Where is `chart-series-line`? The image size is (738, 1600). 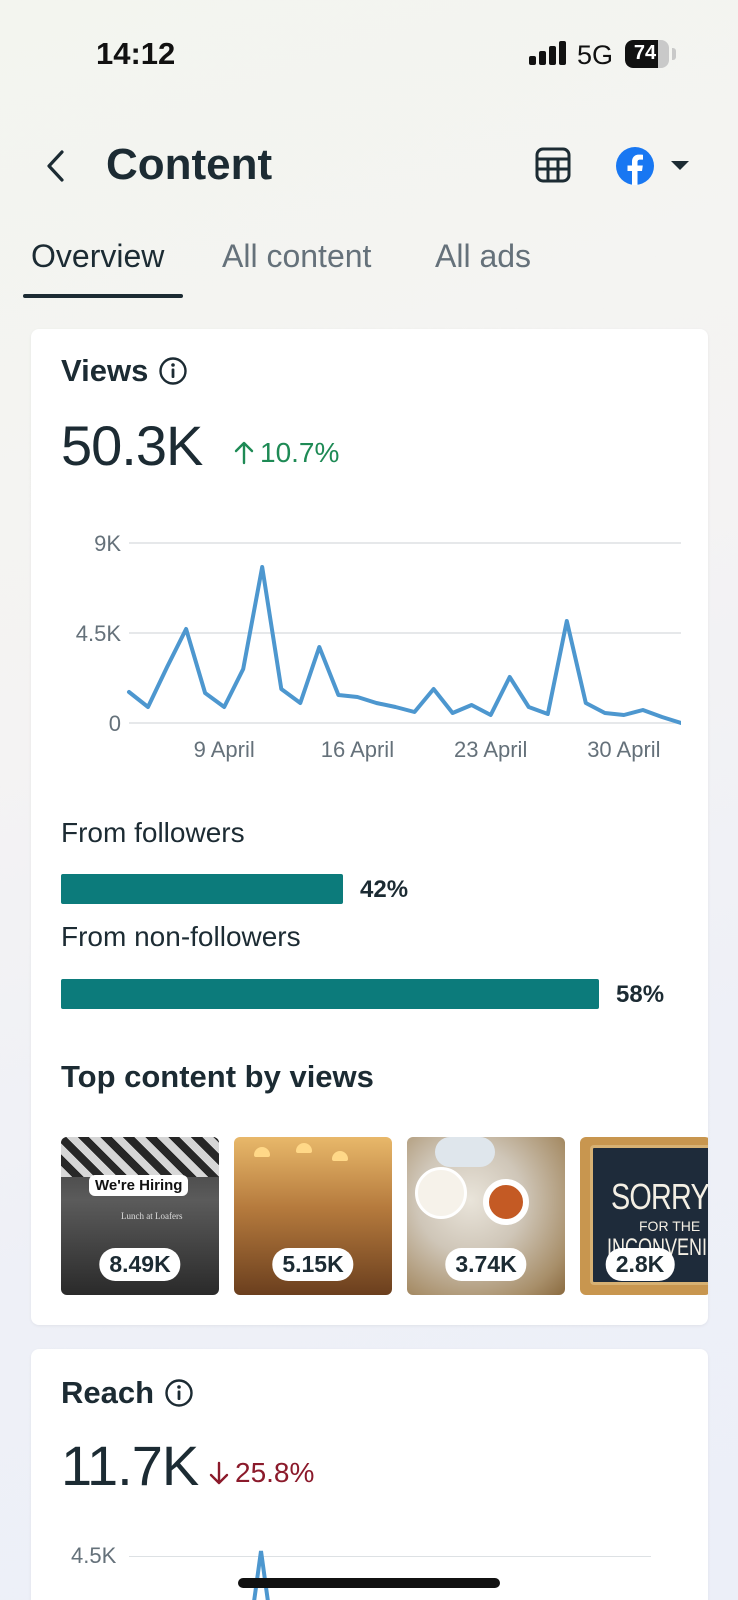
chart-series-line is located at coordinates (404, 645).